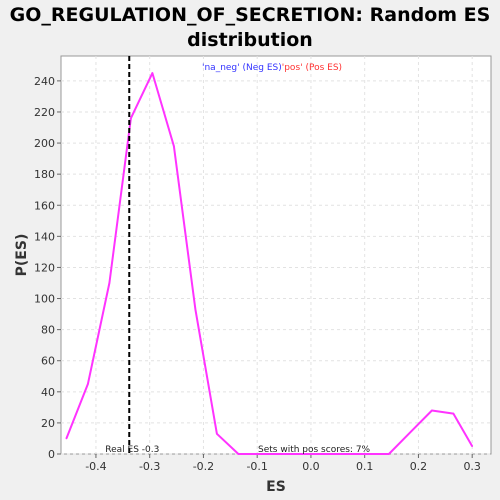 The image size is (500, 500). What do you see at coordinates (149, 466) in the screenshot?
I see `x-tick-label: -0.3` at bounding box center [149, 466].